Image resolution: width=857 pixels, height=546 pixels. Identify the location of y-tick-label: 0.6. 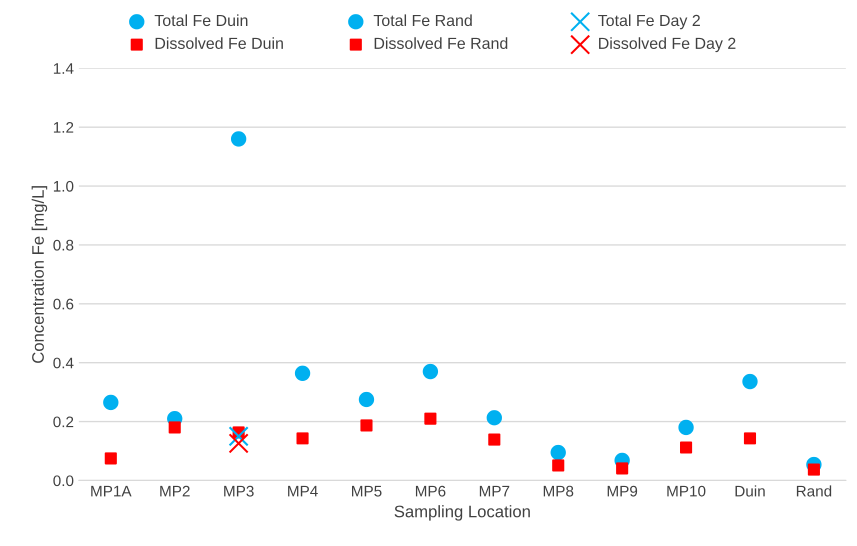
(63, 304).